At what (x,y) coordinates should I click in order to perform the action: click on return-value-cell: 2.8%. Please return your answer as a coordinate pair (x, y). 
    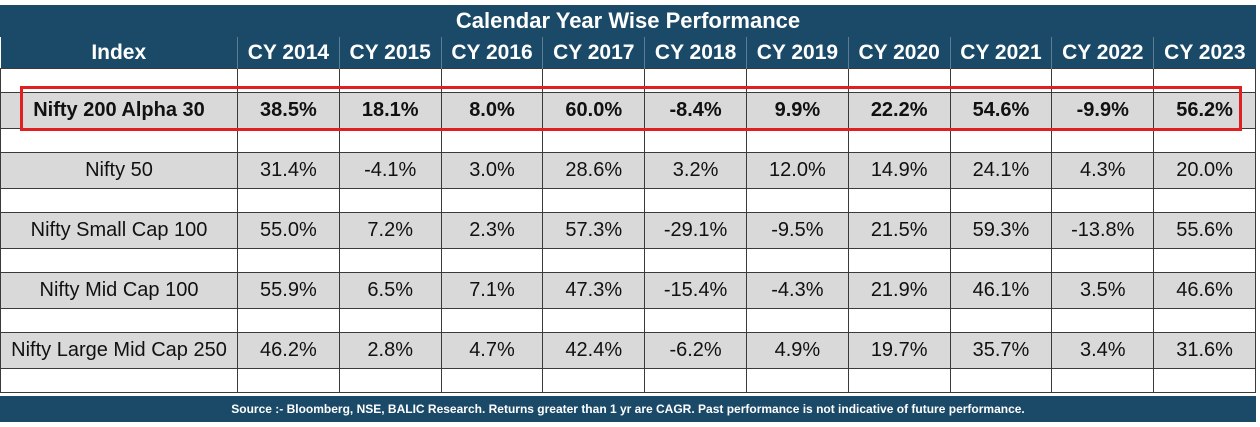
    Looking at the image, I should click on (390, 350).